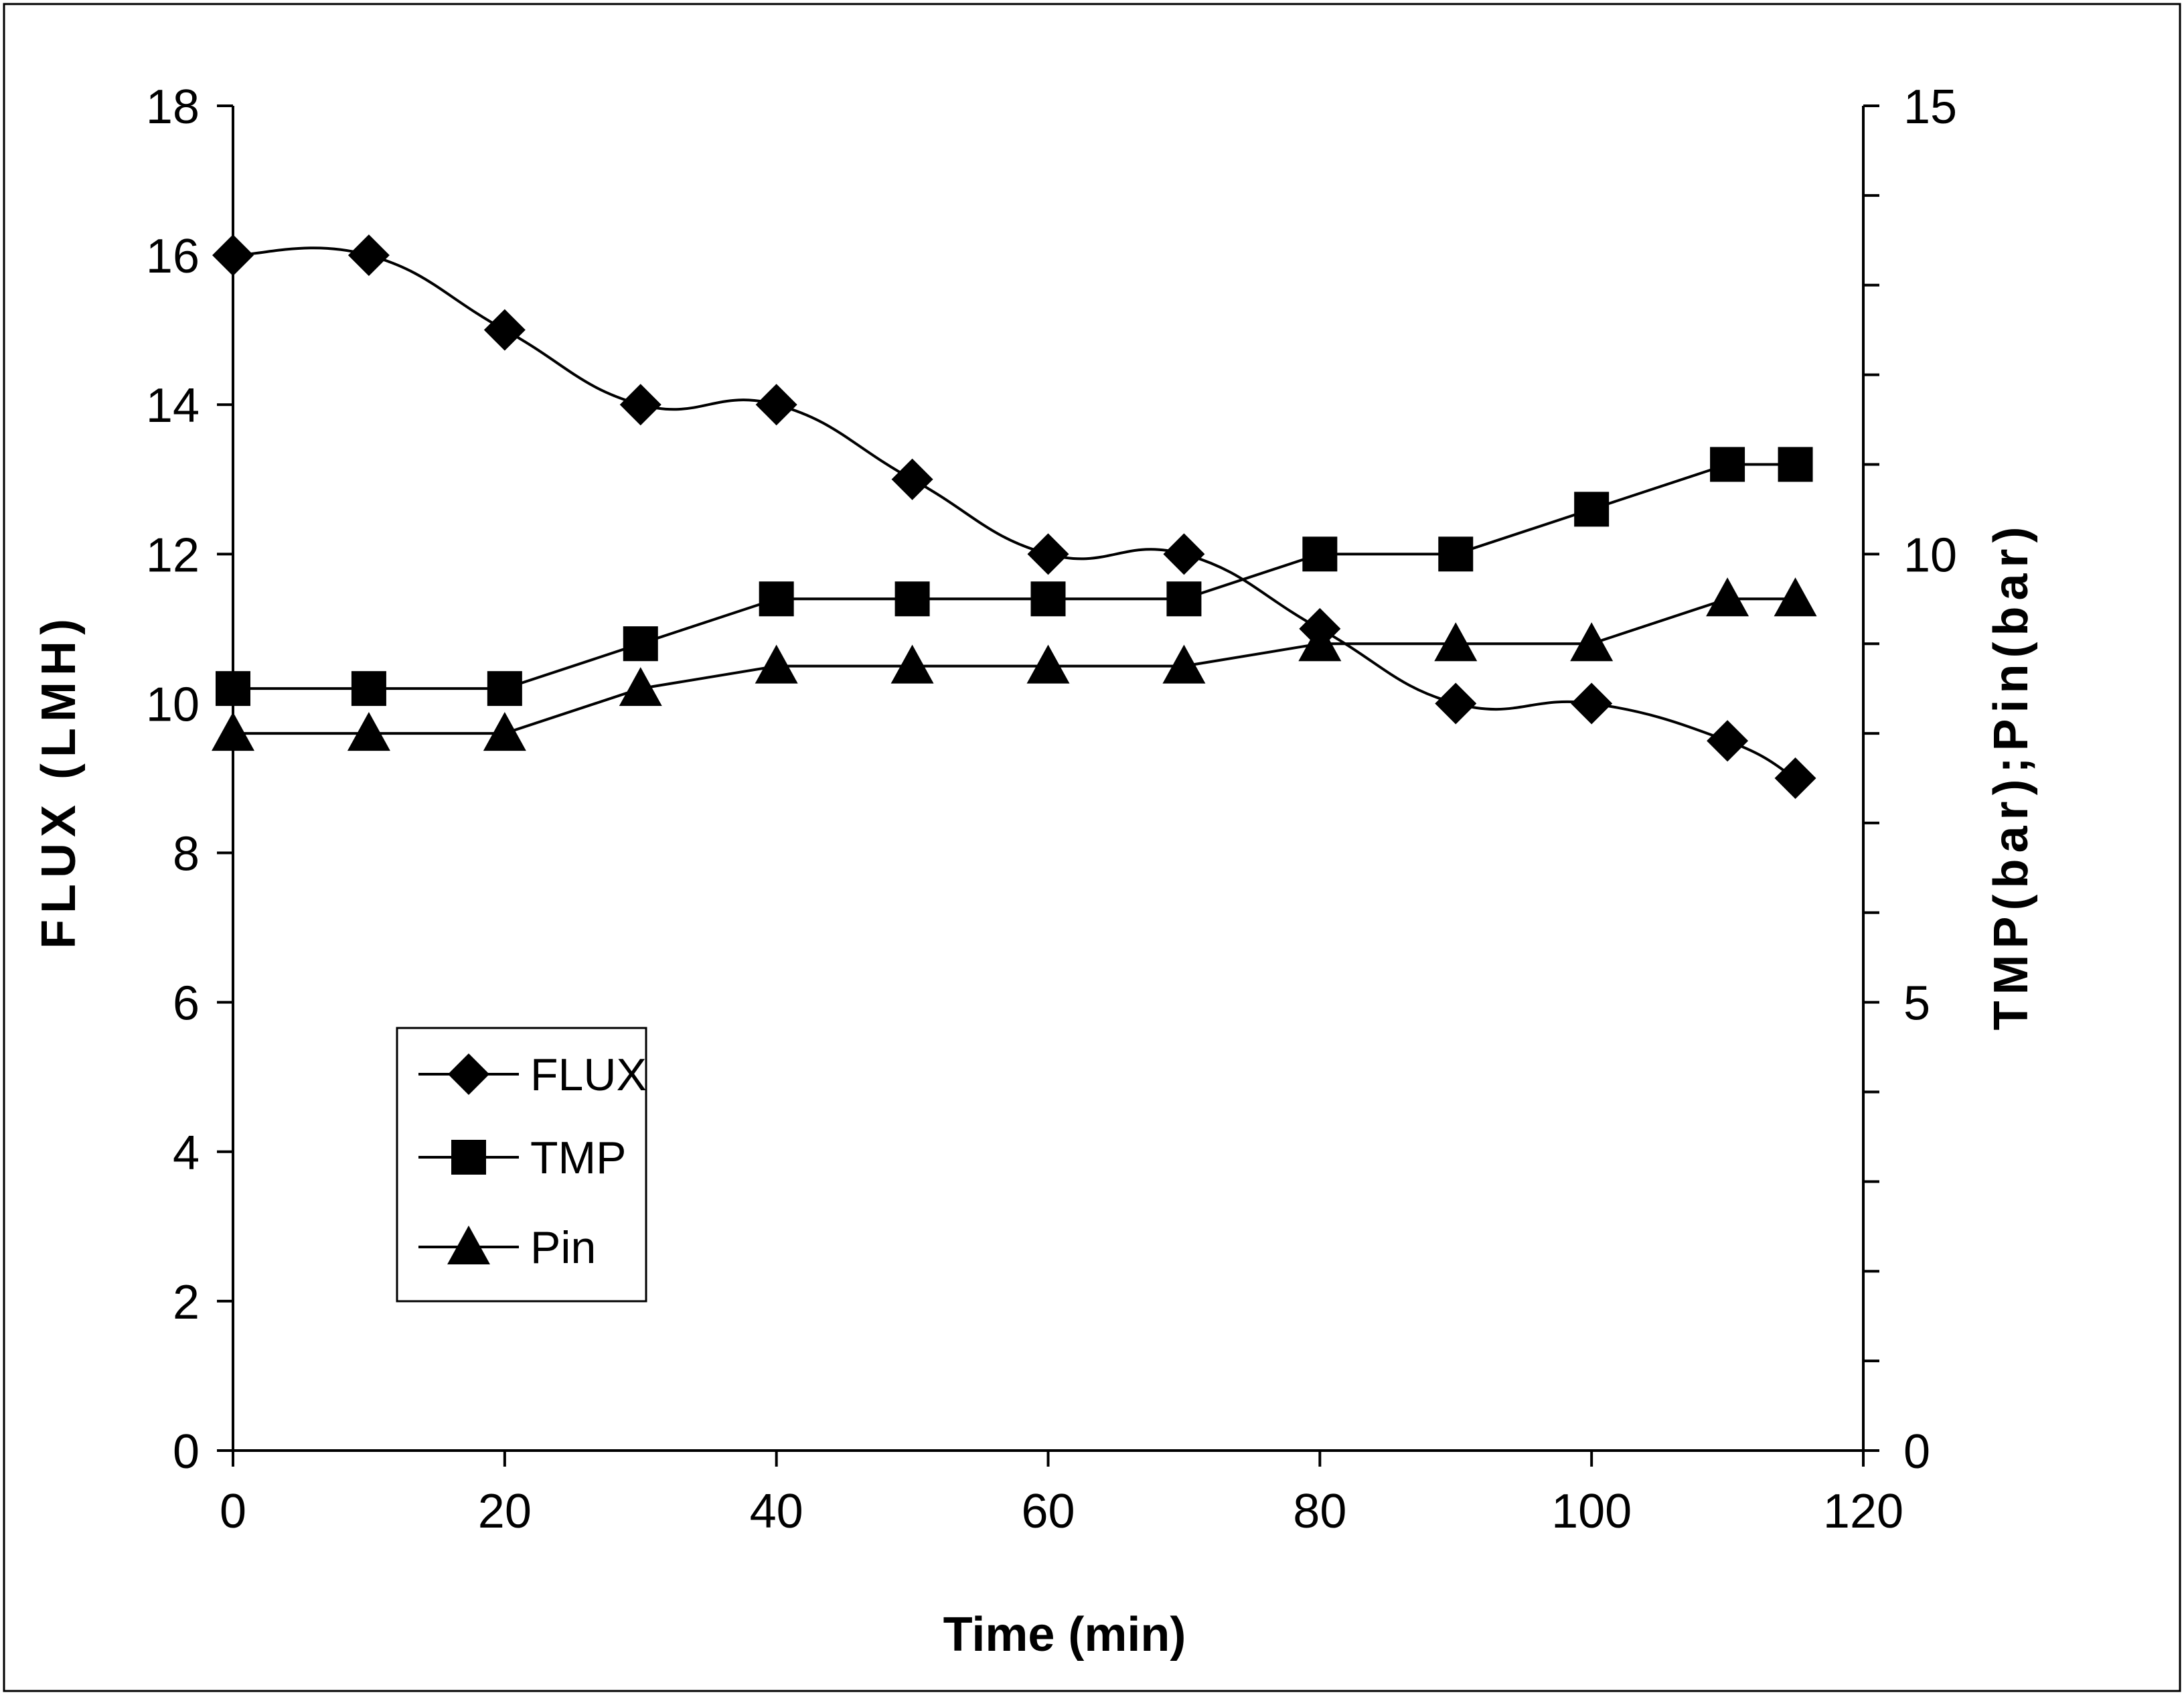 This screenshot has width=2184, height=1695. I want to click on x-tick-label: 120, so click(1863, 1512).